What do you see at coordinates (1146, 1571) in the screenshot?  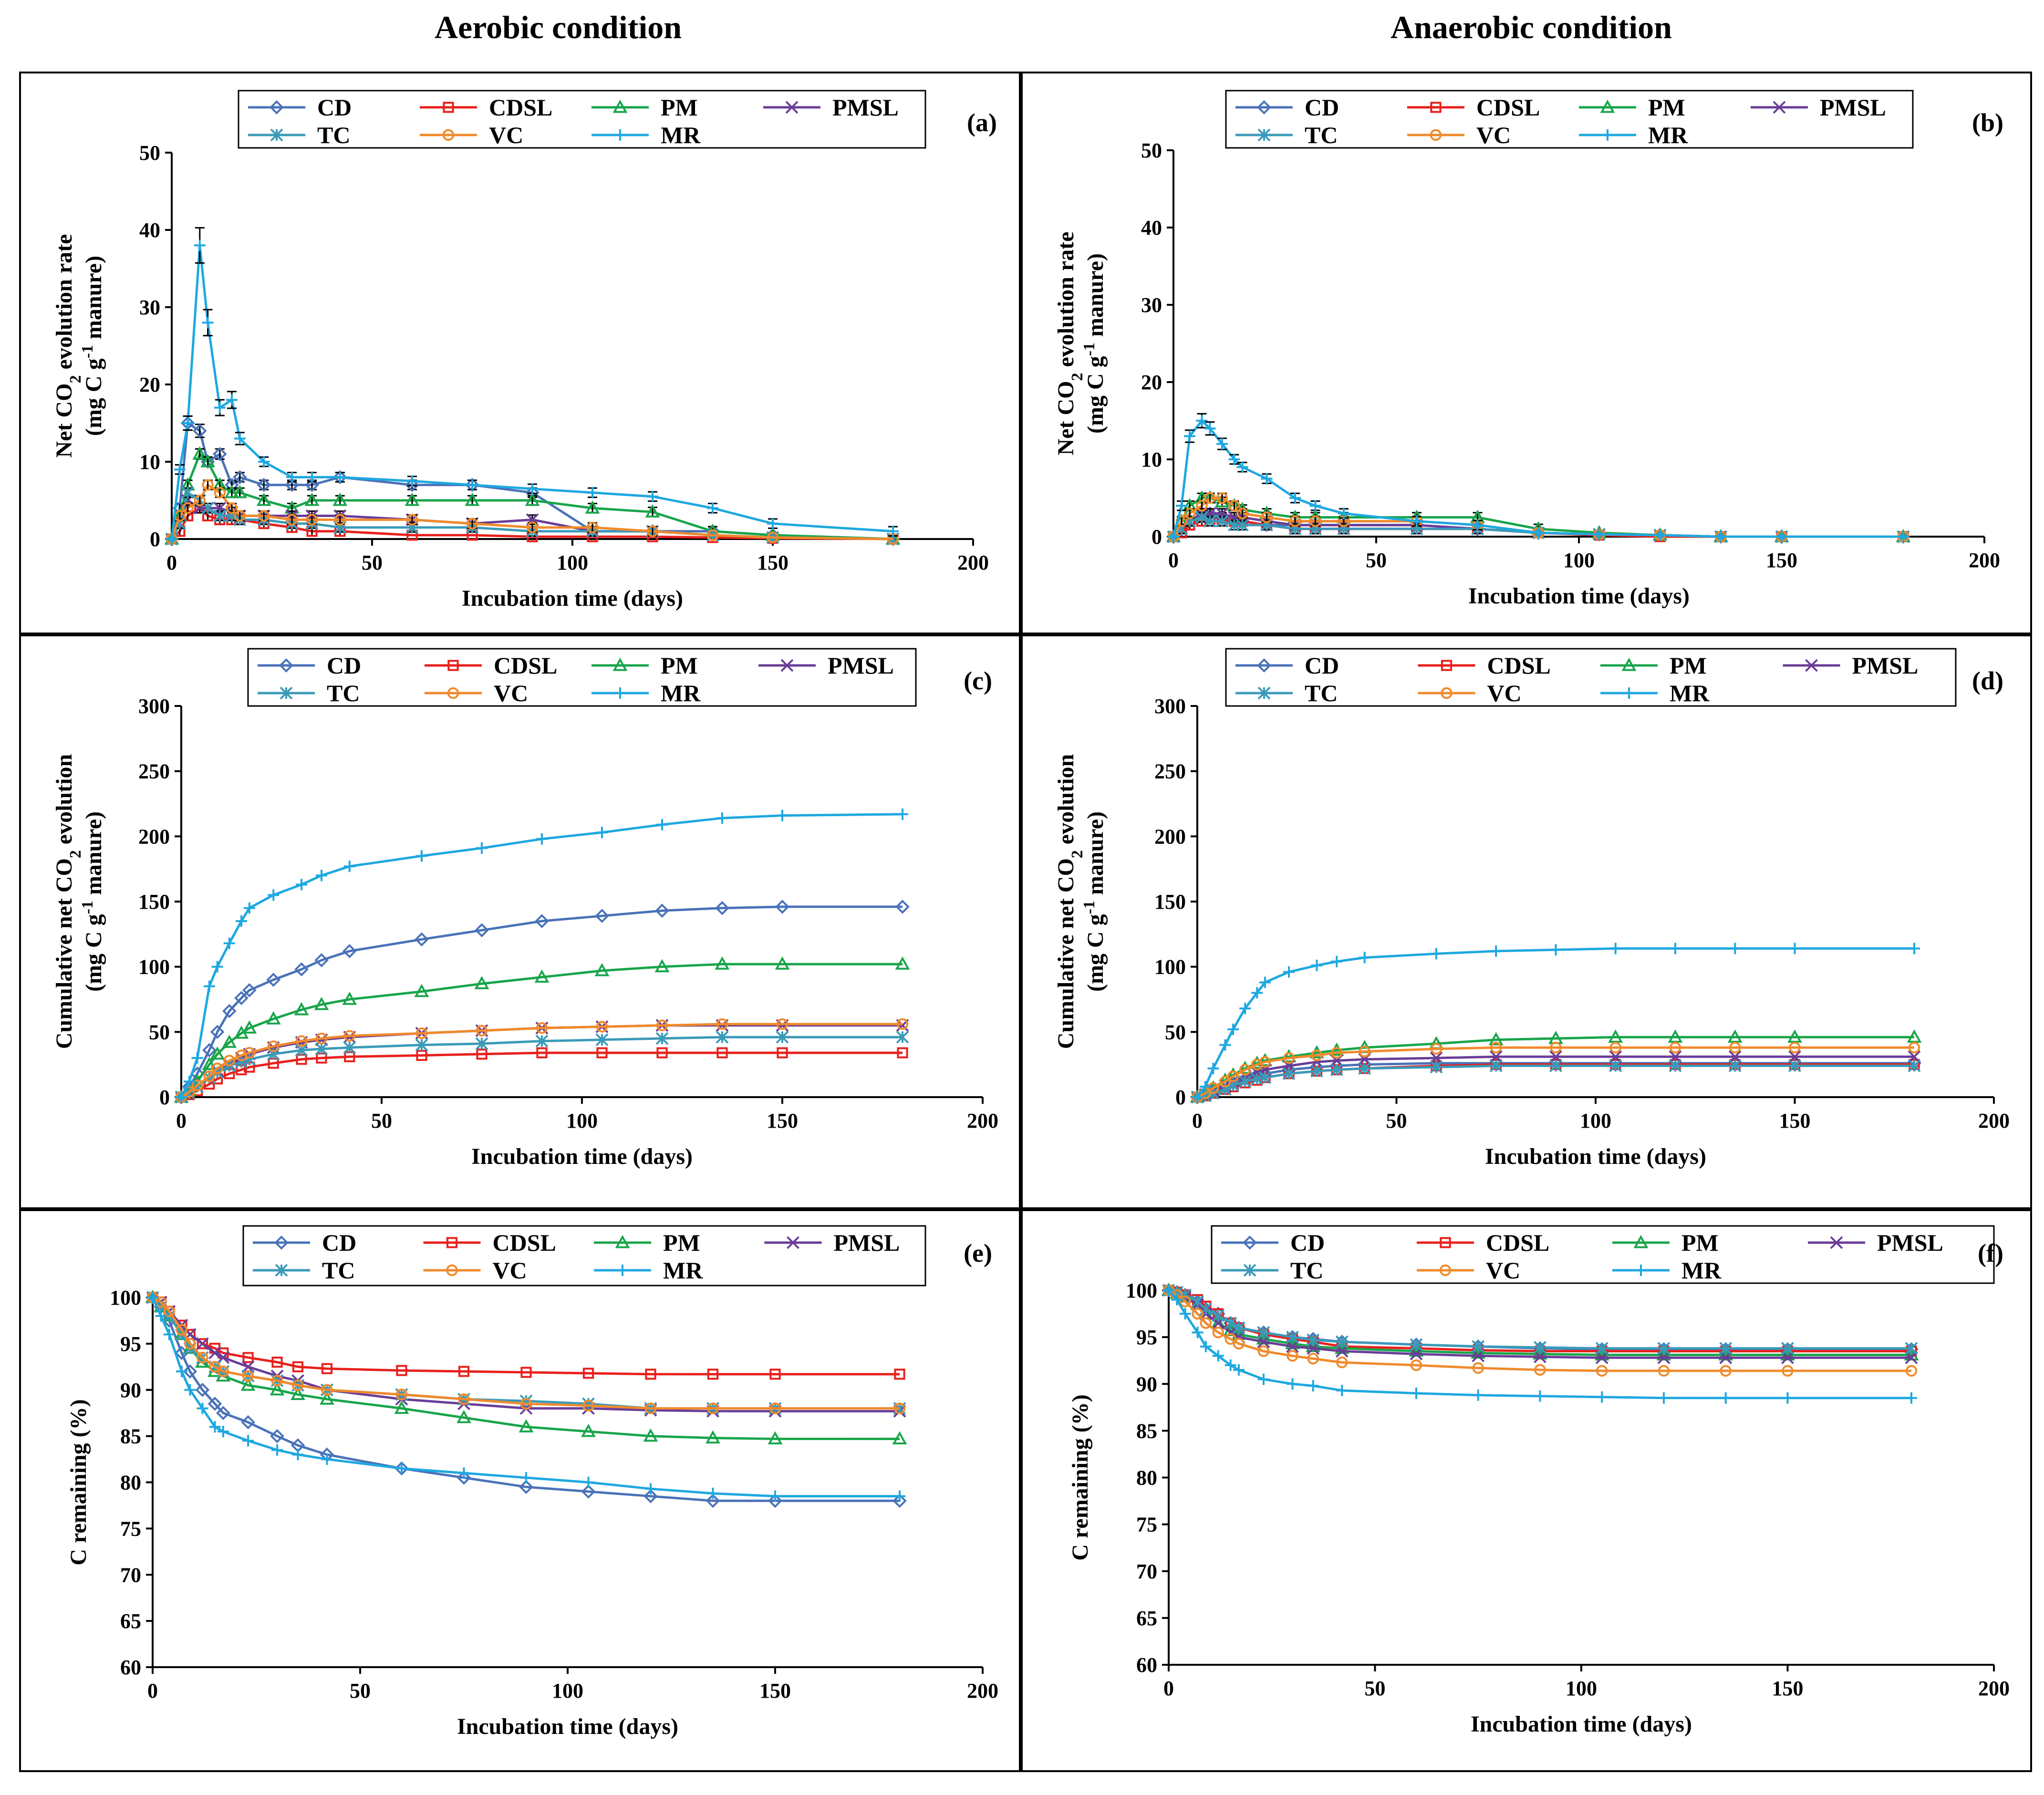 I see `y-tick-label: 70` at bounding box center [1146, 1571].